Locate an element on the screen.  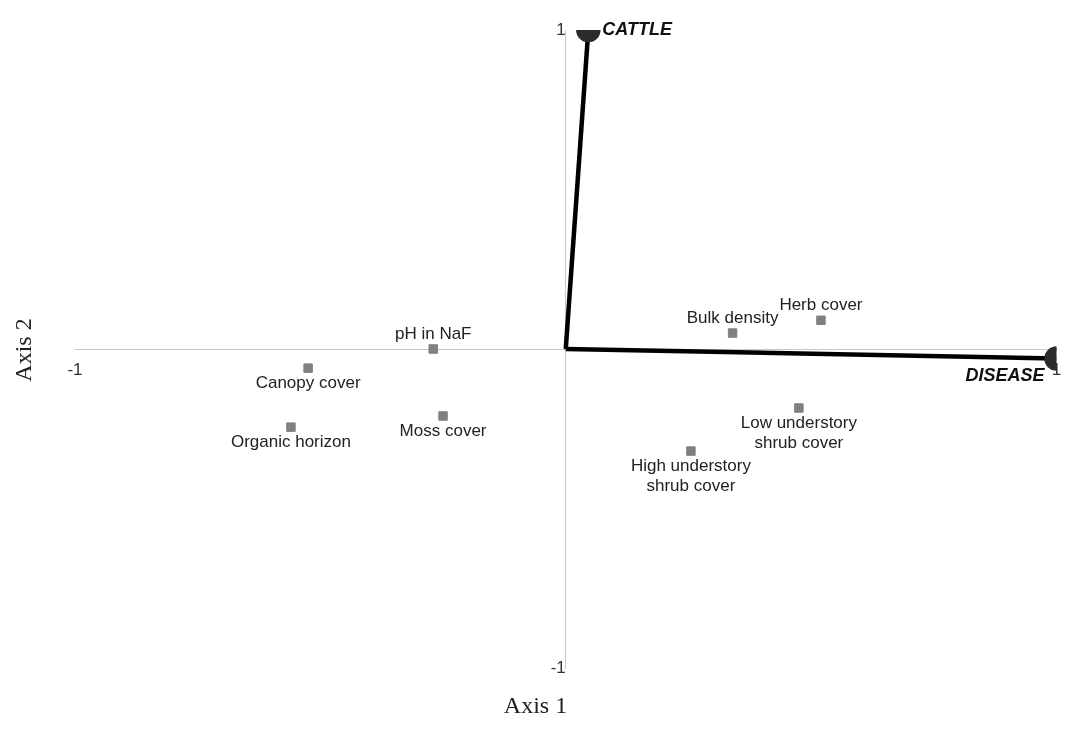
series-label: CATTLE is located at coordinates (637, 28).